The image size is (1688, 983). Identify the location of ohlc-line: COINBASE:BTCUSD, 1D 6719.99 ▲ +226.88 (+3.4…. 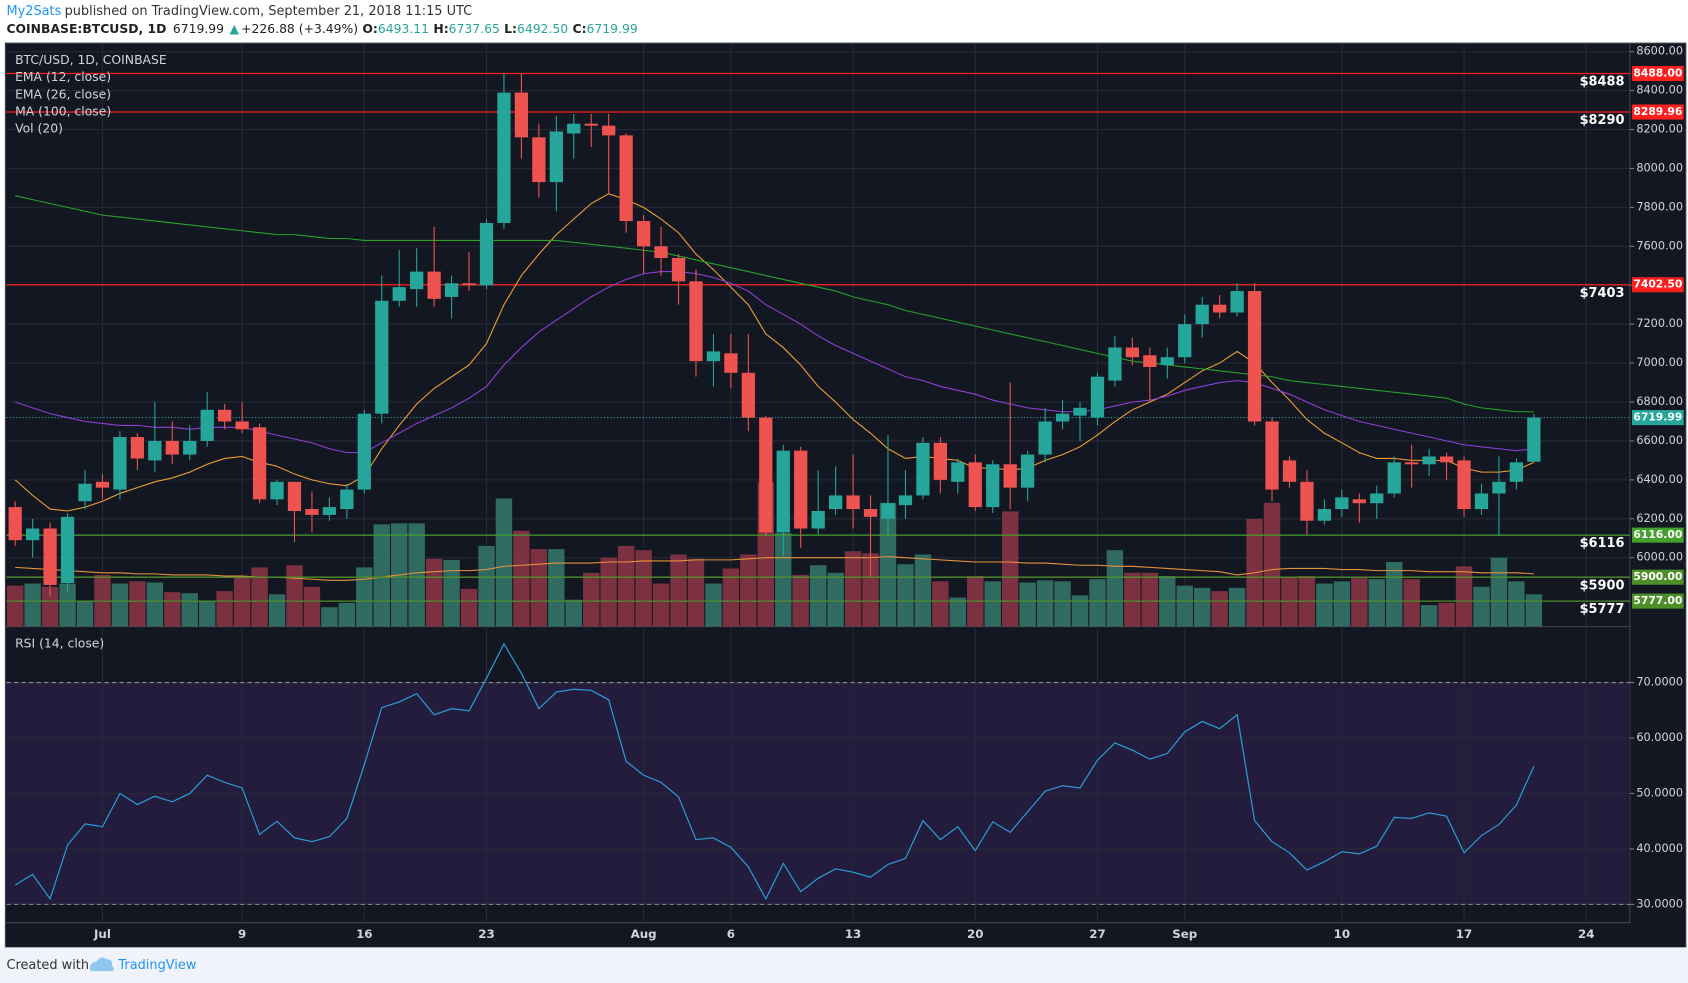
(321, 29).